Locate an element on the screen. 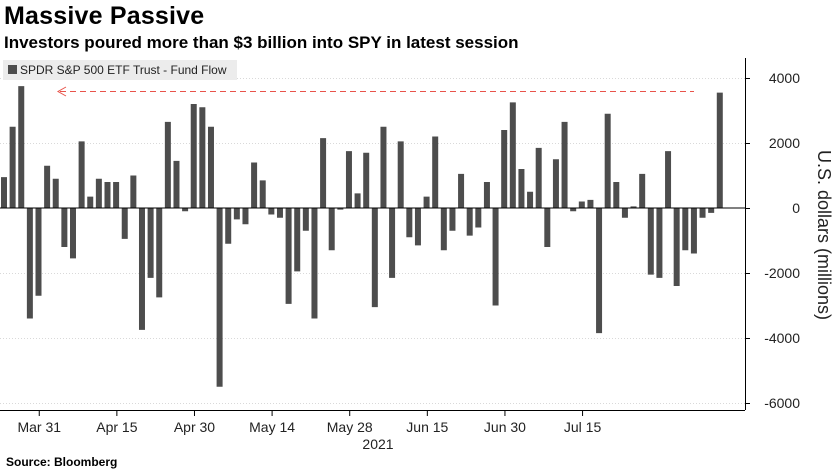 The width and height of the screenshot is (837, 470). x-tick-label: Jun 30 is located at coordinates (505, 427).